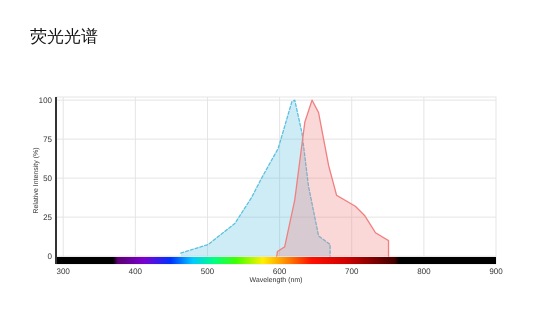  What do you see at coordinates (64, 36) in the screenshot?
I see `chart-title: 荧光光谱` at bounding box center [64, 36].